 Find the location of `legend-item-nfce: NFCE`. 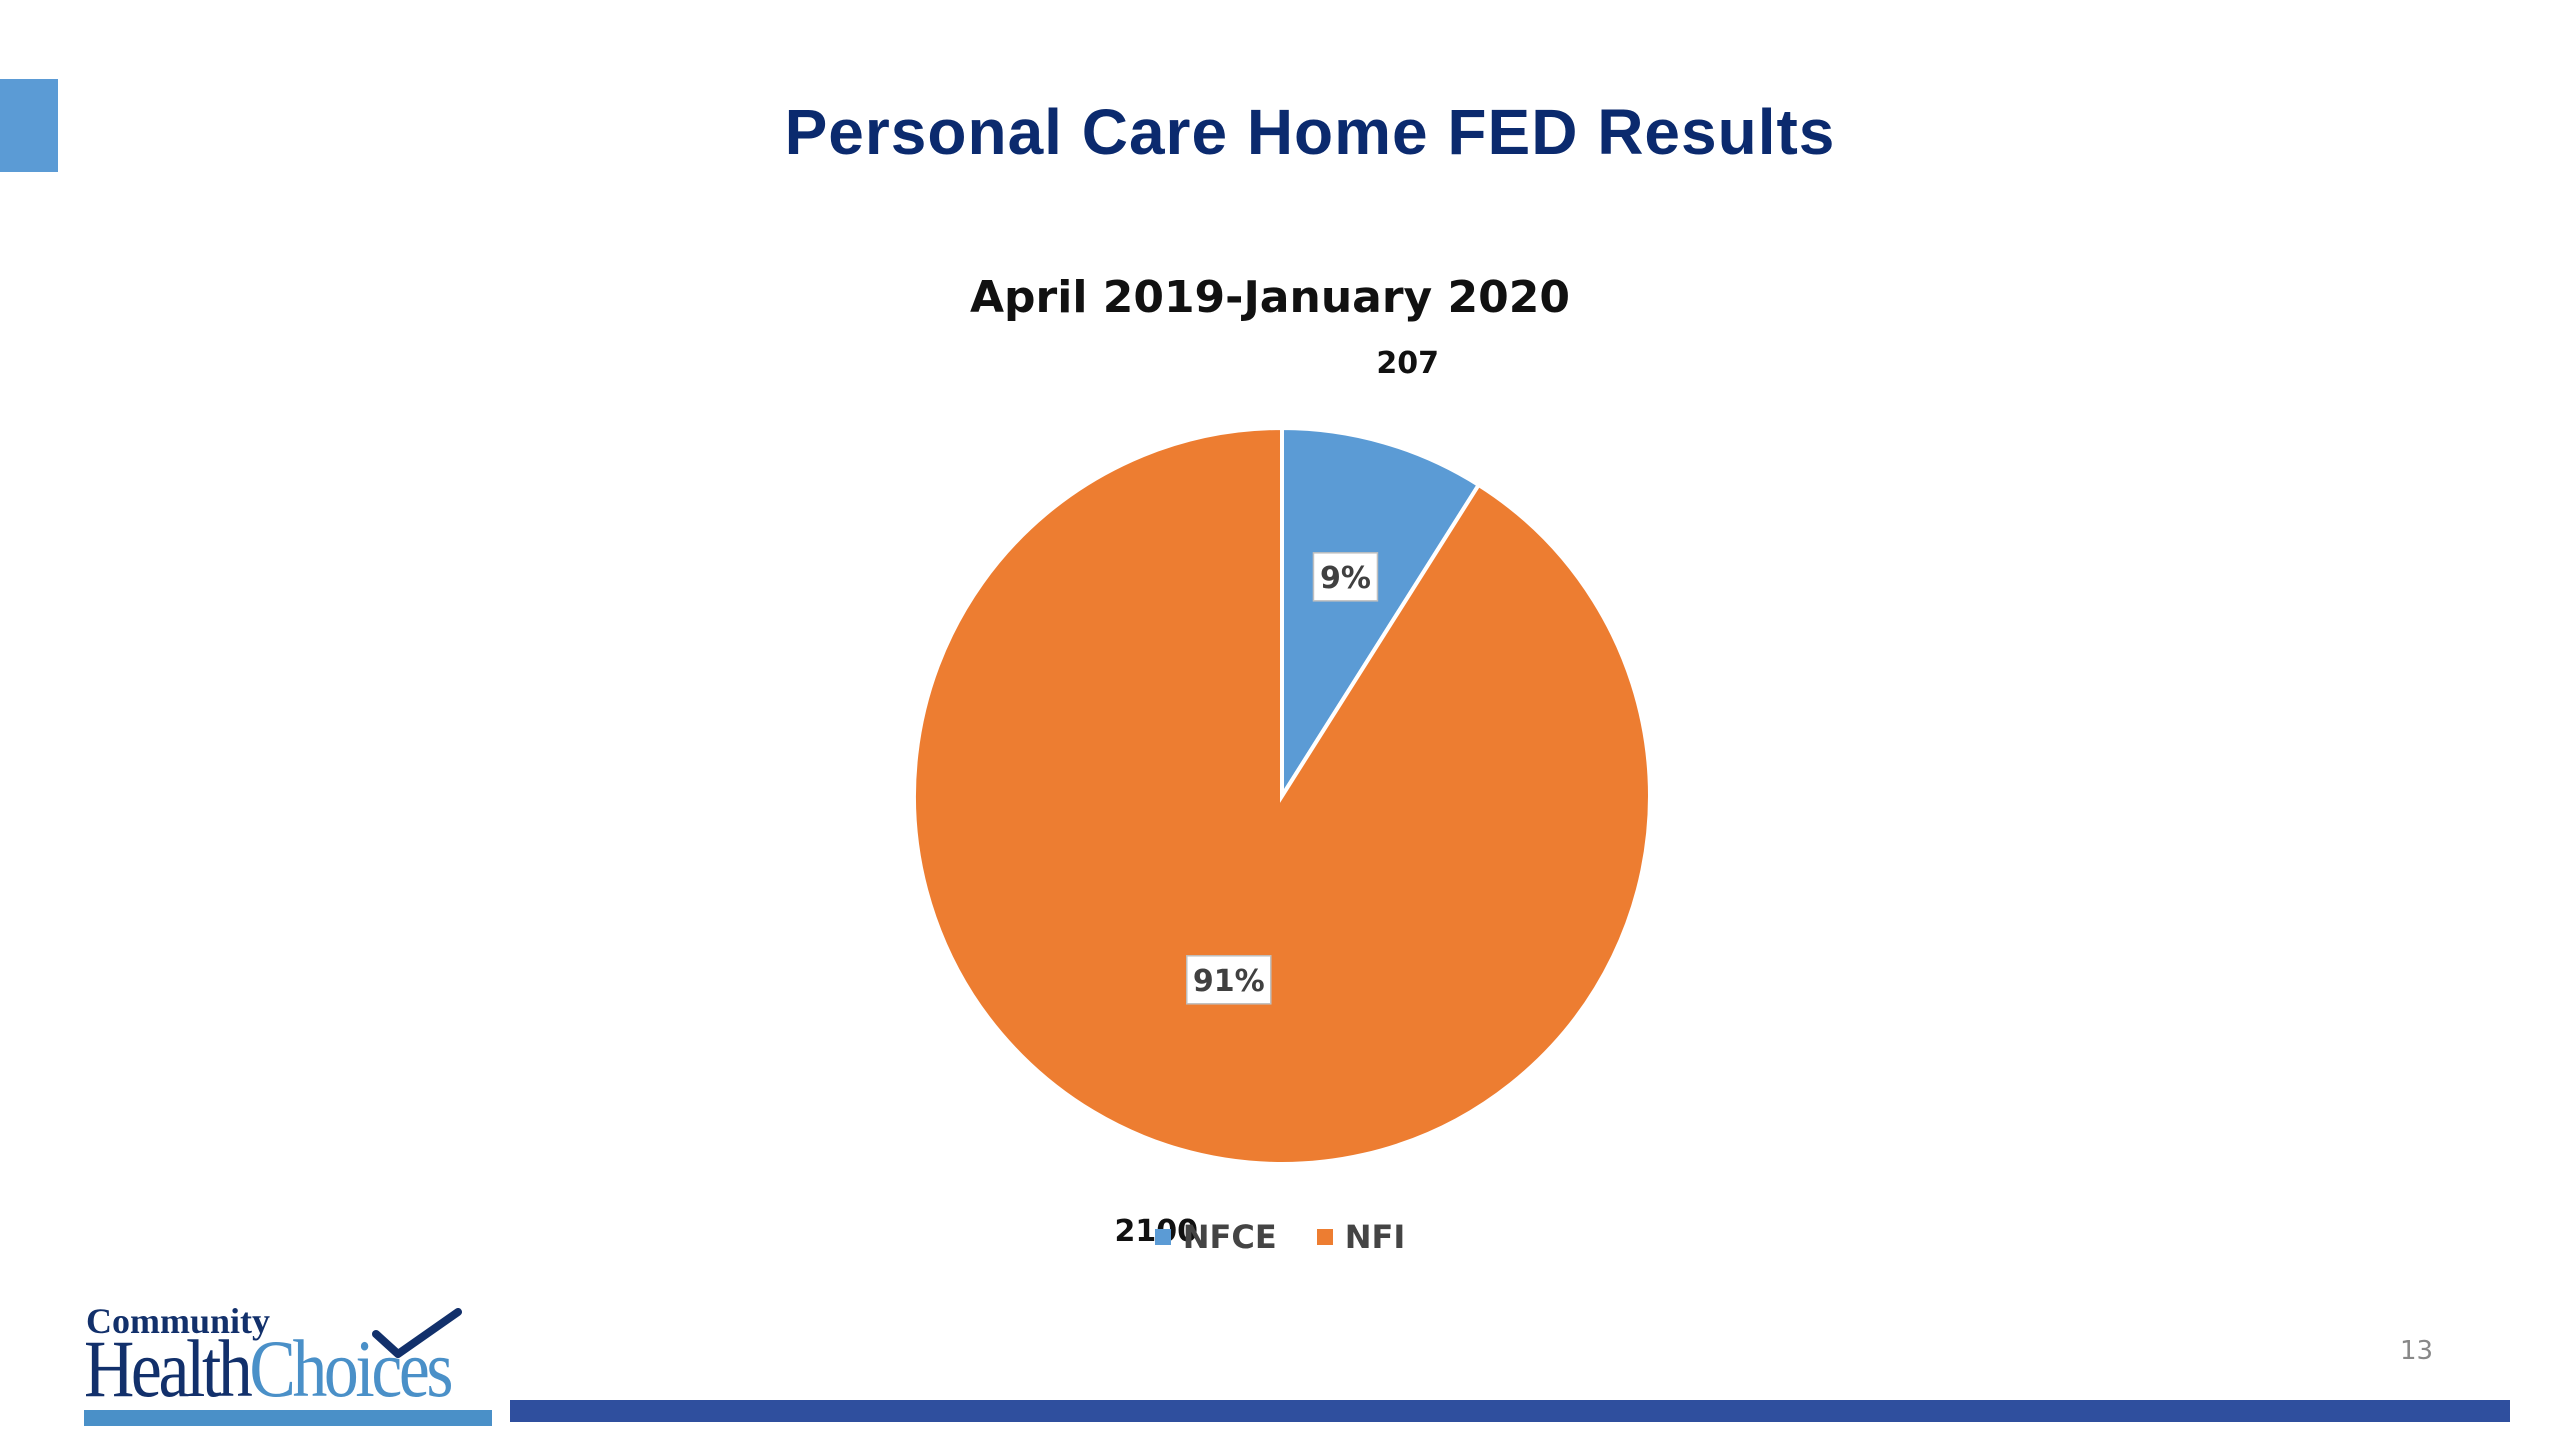

legend-item-nfce: NFCE is located at coordinates (1215, 1237).